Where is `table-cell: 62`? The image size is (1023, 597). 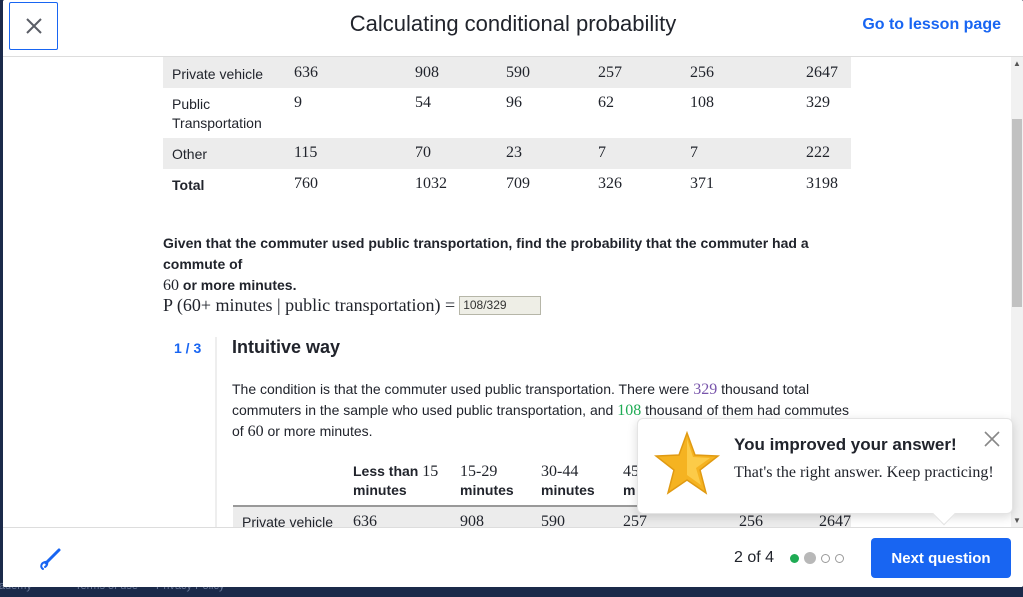
table-cell: 62 is located at coordinates (606, 102).